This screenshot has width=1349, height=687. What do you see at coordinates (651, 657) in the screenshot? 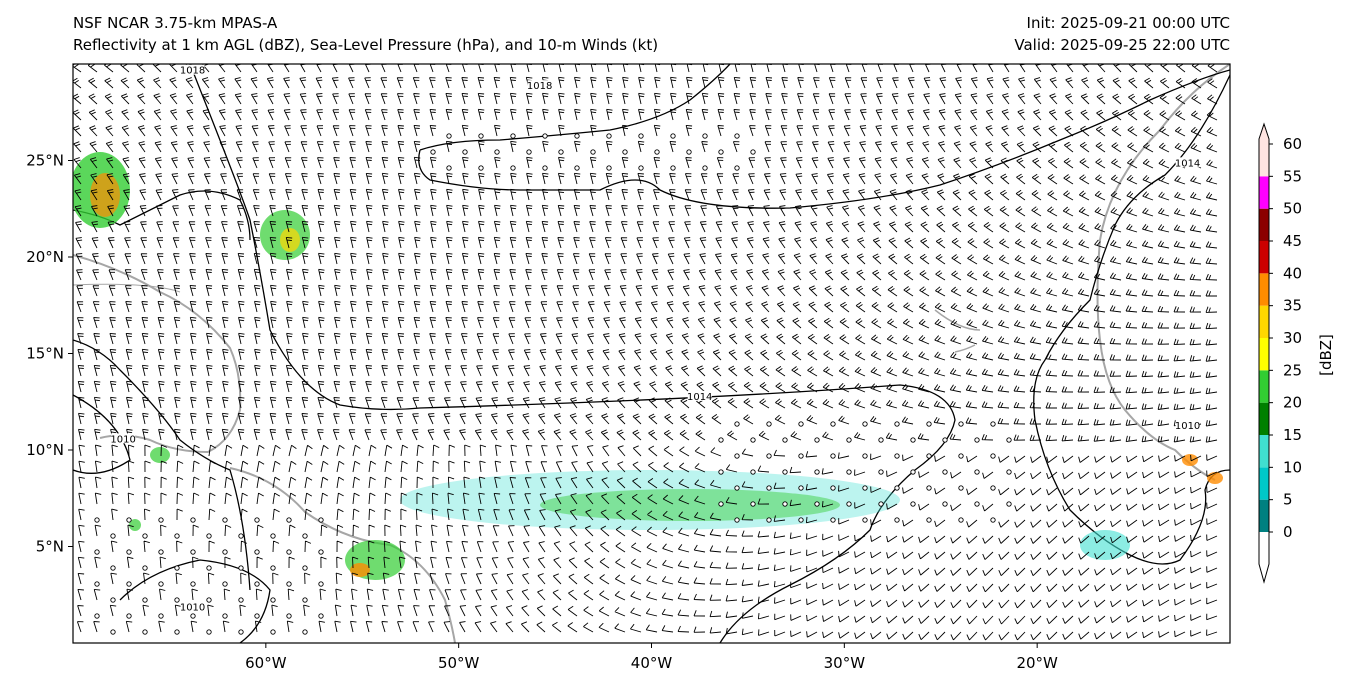
I see `longitude-axis: 60°W 50°W 40°W 30°W 20°W` at bounding box center [651, 657].